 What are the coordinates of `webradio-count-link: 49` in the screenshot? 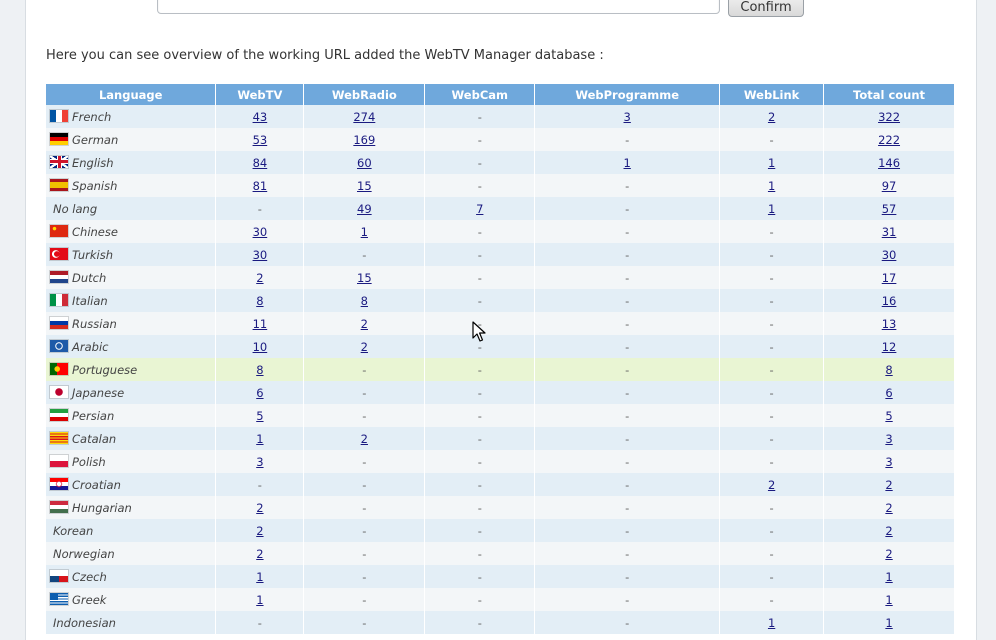 It's located at (364, 208).